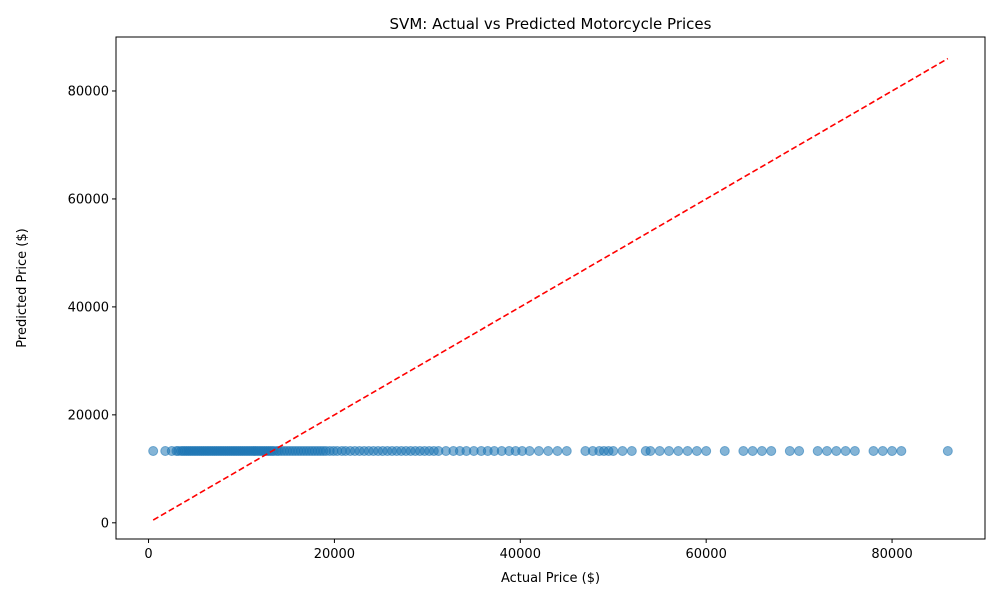 The width and height of the screenshot is (1000, 600). What do you see at coordinates (22, 287) in the screenshot?
I see `y-axis-label: Predicted Price ($)` at bounding box center [22, 287].